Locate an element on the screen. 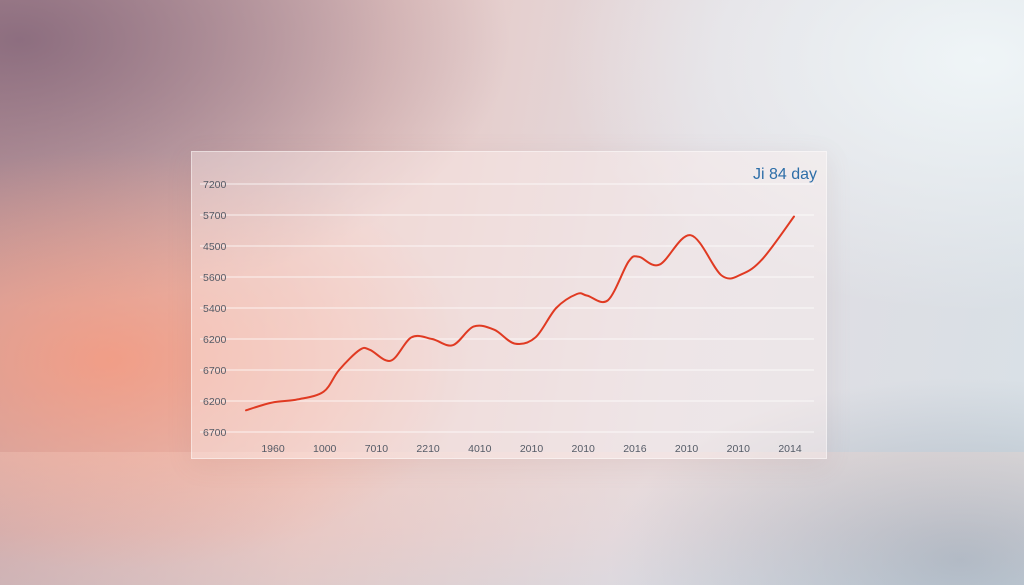 The width and height of the screenshot is (1024, 585). chart-title: Ji 84 day is located at coordinates (784, 174).